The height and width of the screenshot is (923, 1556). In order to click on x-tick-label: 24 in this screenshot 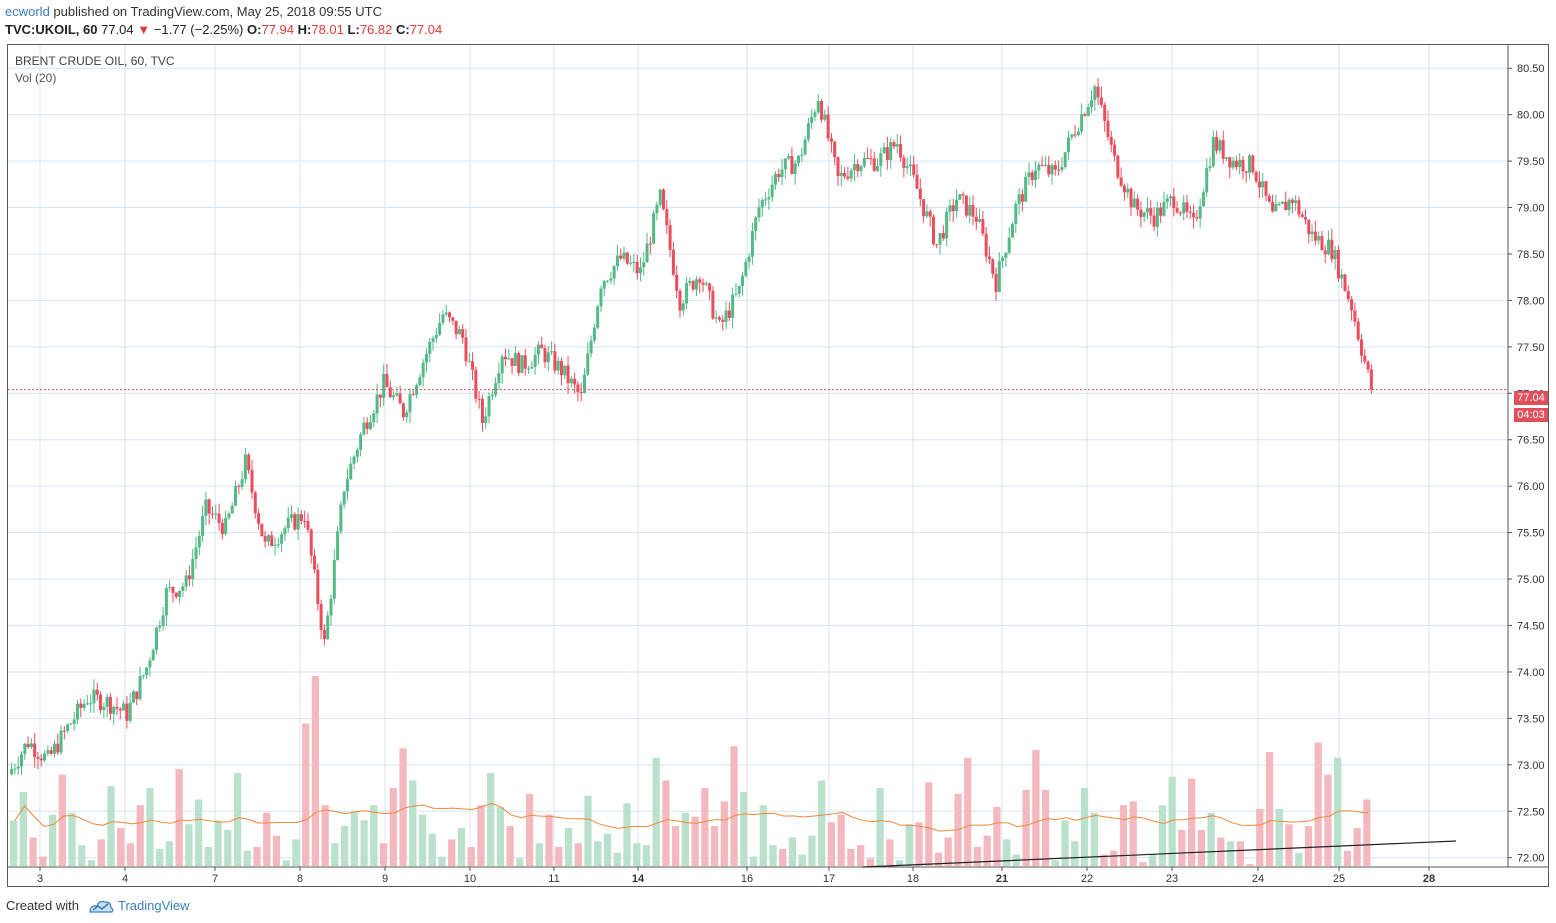, I will do `click(1258, 879)`.